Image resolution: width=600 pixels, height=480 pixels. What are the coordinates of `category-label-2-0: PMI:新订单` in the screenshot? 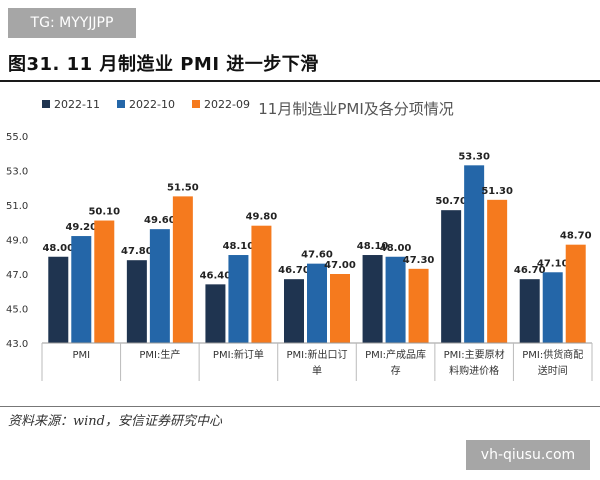 It's located at (238, 354).